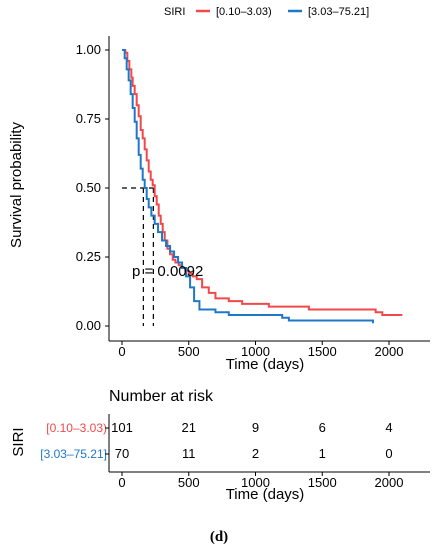 This screenshot has width=438, height=550. I want to click on risk-row-label-group2: [3.03–75.21], so click(73, 454).